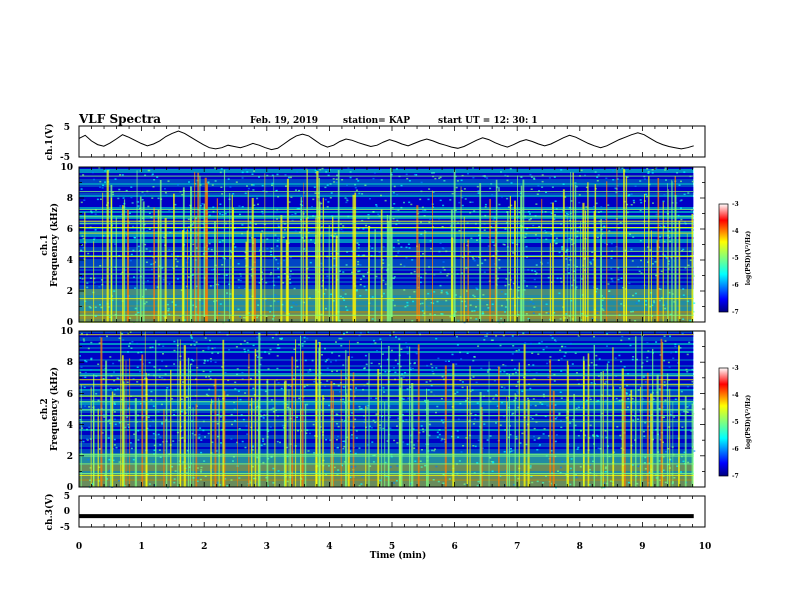 Image resolution: width=792 pixels, height=612 pixels. What do you see at coordinates (735, 312) in the screenshot?
I see `ch1-colorbar-tick-neg7: -7` at bounding box center [735, 312].